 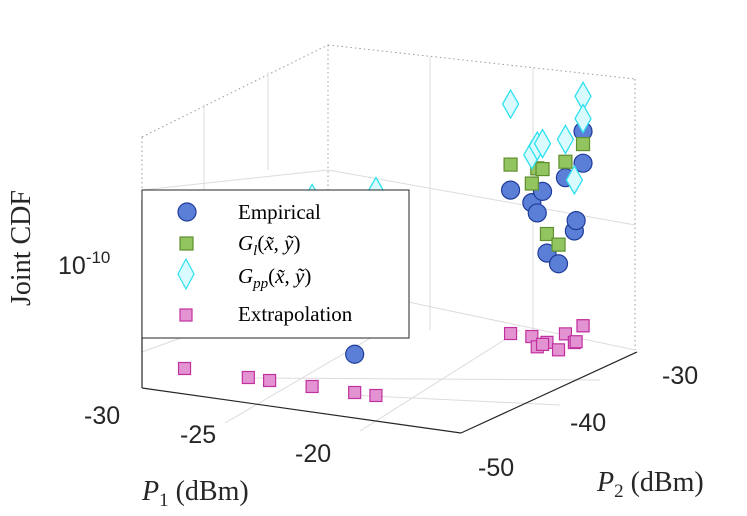 I want to click on x-axis-subscript: 1, so click(x=164, y=500).